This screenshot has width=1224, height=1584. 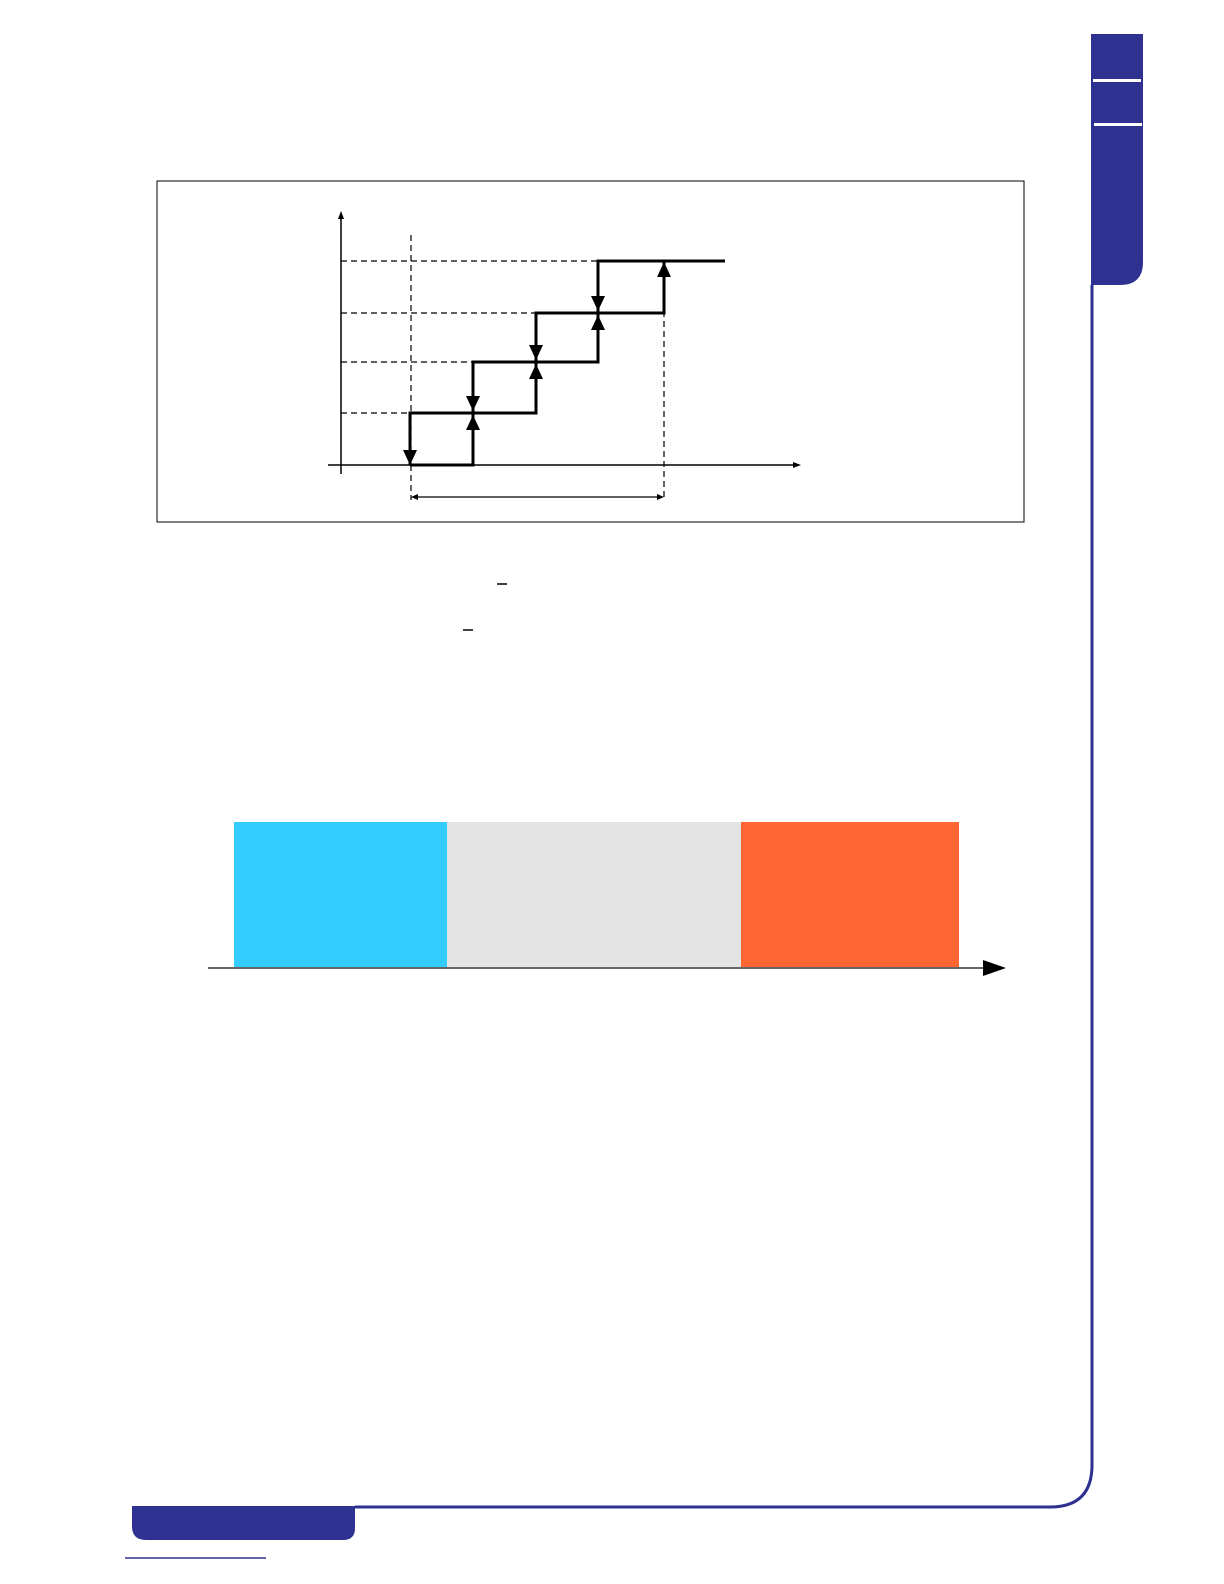 I want to click on side-tab, so click(x=1117, y=159).